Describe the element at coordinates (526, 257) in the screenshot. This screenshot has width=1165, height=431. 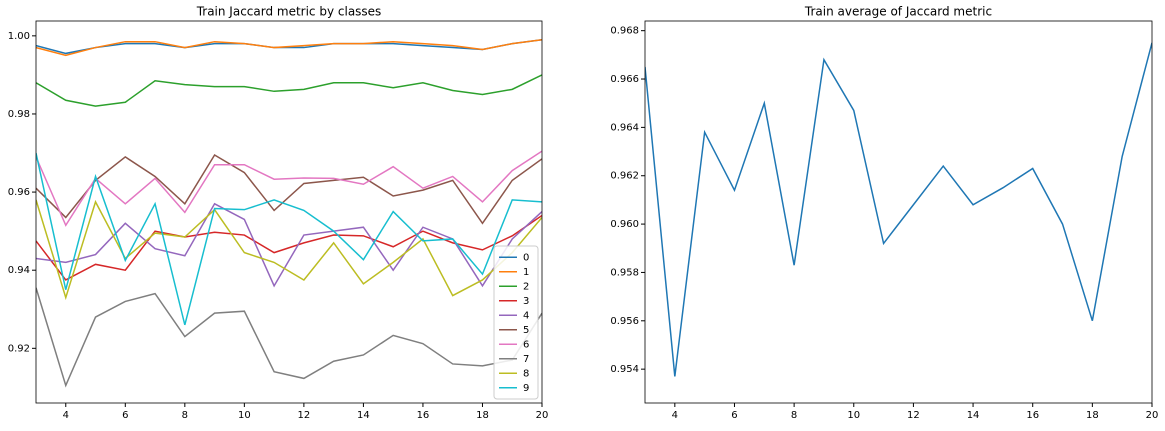
I see `legend-label: 0` at that location.